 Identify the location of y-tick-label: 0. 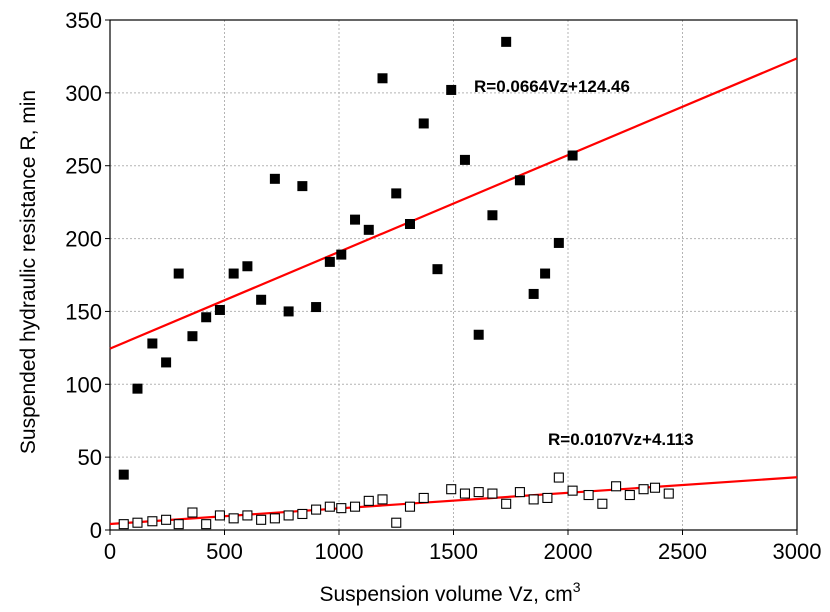
(96, 530).